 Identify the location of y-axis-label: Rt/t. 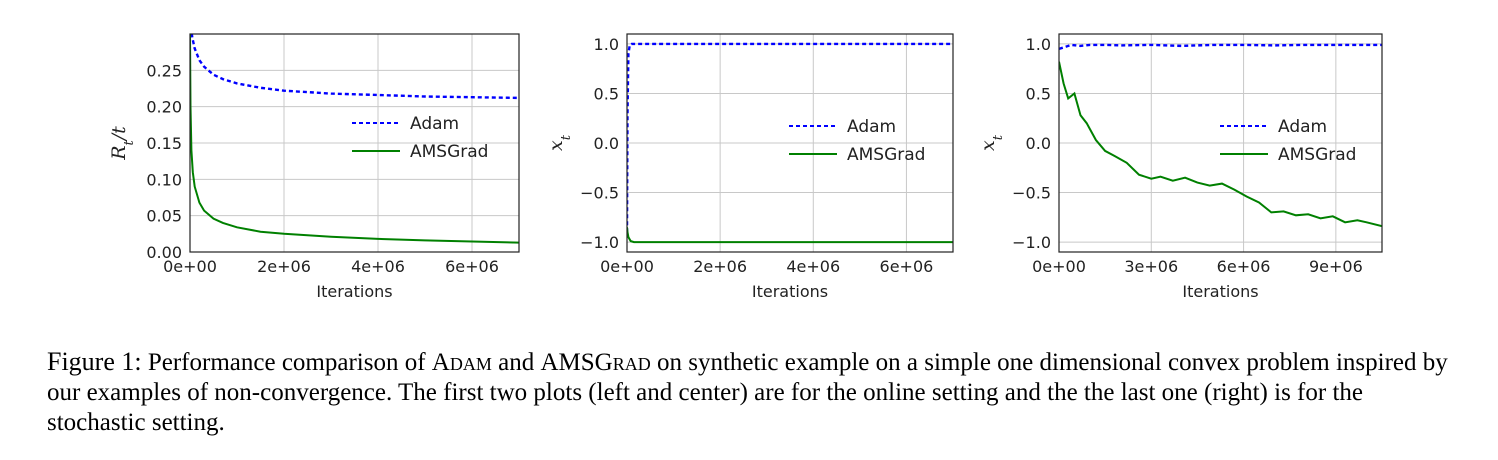
(122, 143).